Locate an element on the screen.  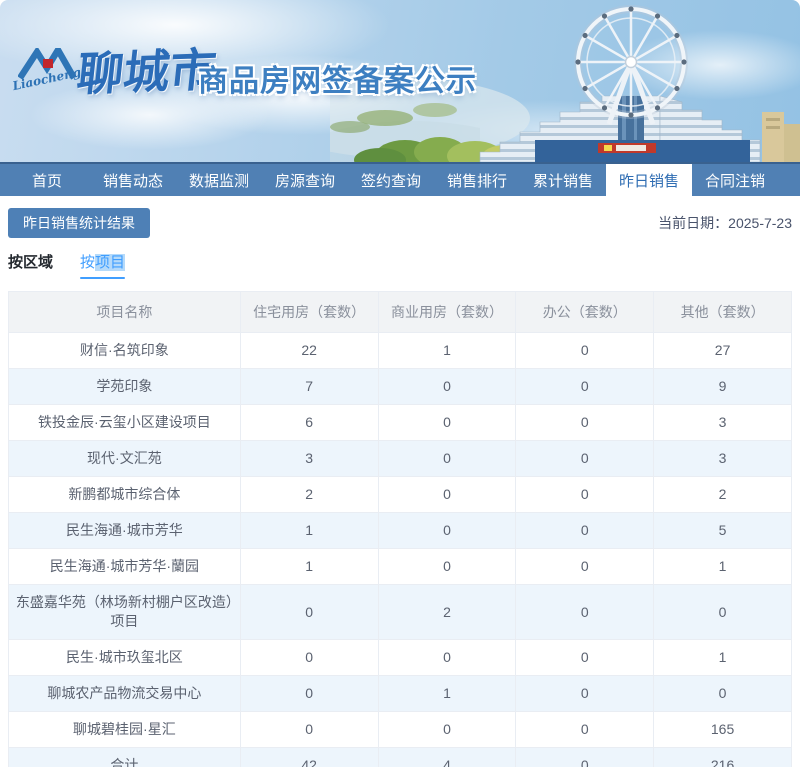
yesterday-stats-button: 昨日销售统计结果 is located at coordinates (79, 223).